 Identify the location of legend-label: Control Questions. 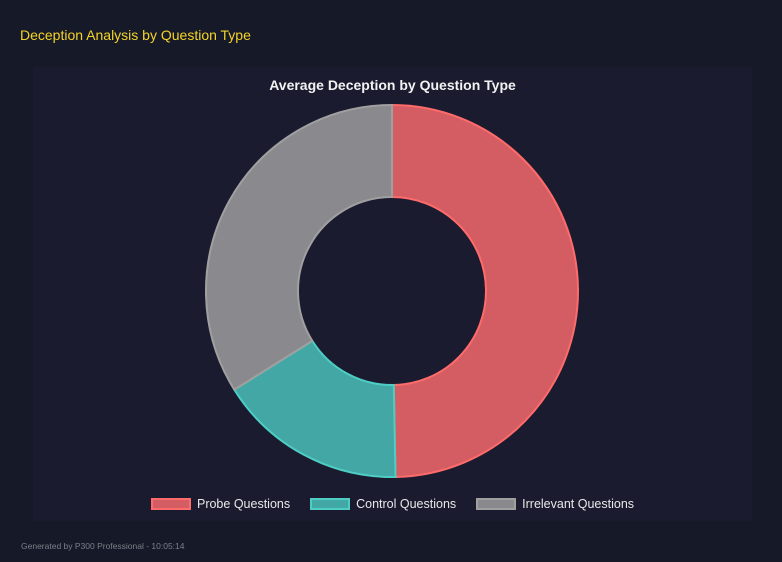
(406, 504).